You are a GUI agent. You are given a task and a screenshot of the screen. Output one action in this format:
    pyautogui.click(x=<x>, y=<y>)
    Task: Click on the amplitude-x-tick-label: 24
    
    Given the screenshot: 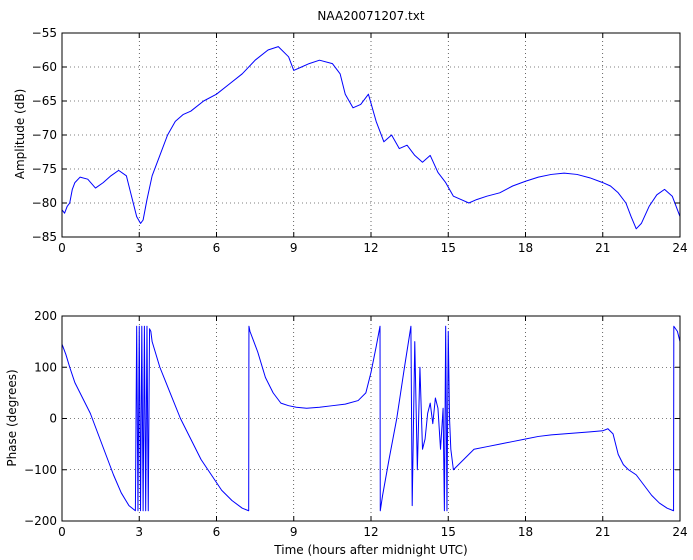 What is the action you would take?
    pyautogui.click(x=679, y=248)
    